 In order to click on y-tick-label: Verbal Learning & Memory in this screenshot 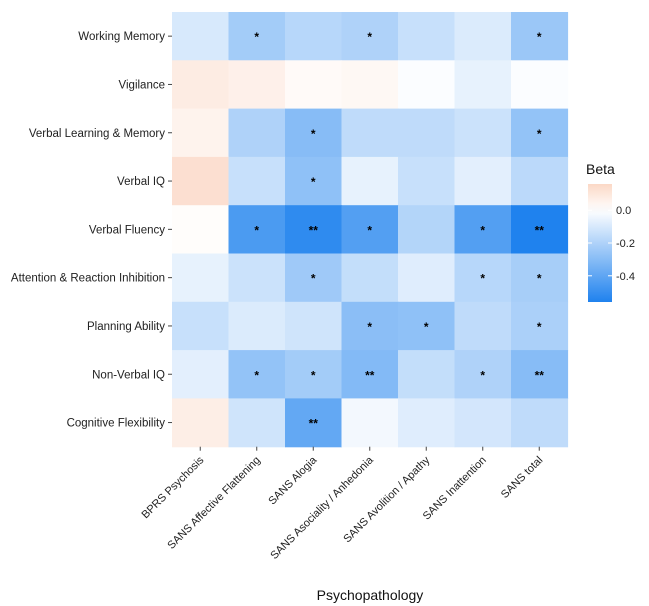, I will do `click(97, 134)`.